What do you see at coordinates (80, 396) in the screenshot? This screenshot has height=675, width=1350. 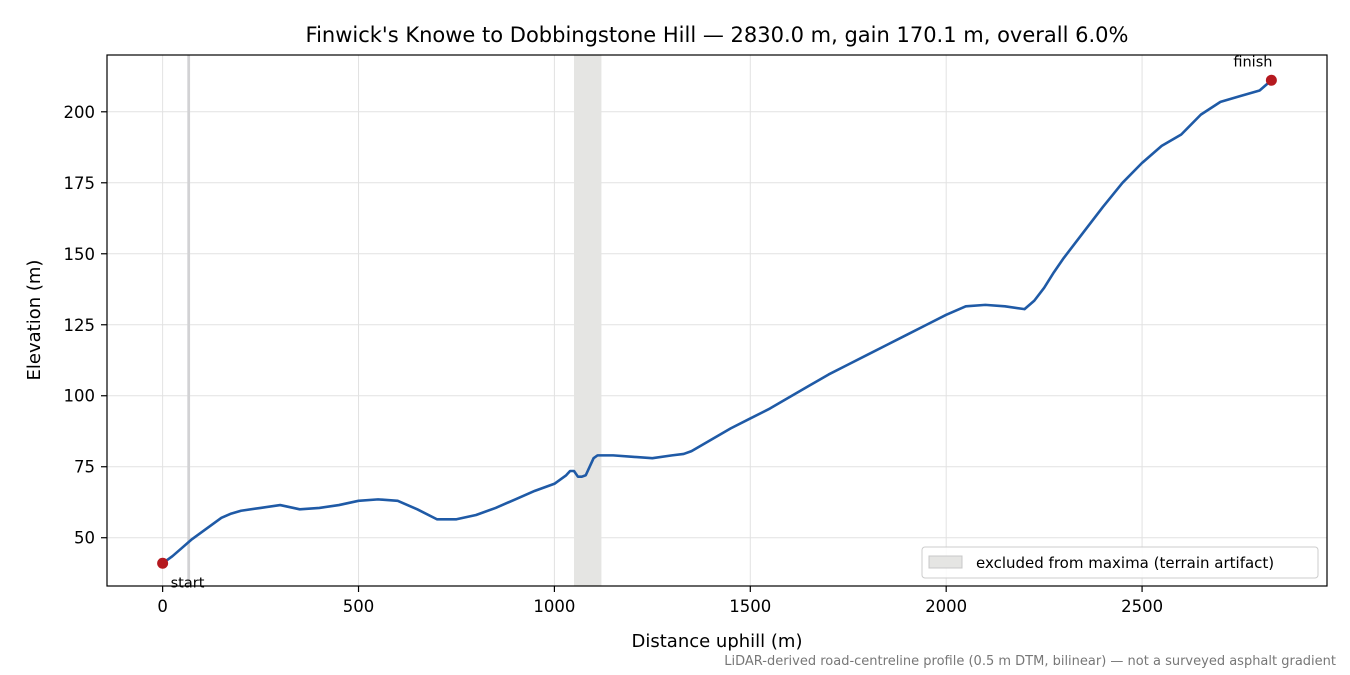 I see `y-tick-label: 100` at bounding box center [80, 396].